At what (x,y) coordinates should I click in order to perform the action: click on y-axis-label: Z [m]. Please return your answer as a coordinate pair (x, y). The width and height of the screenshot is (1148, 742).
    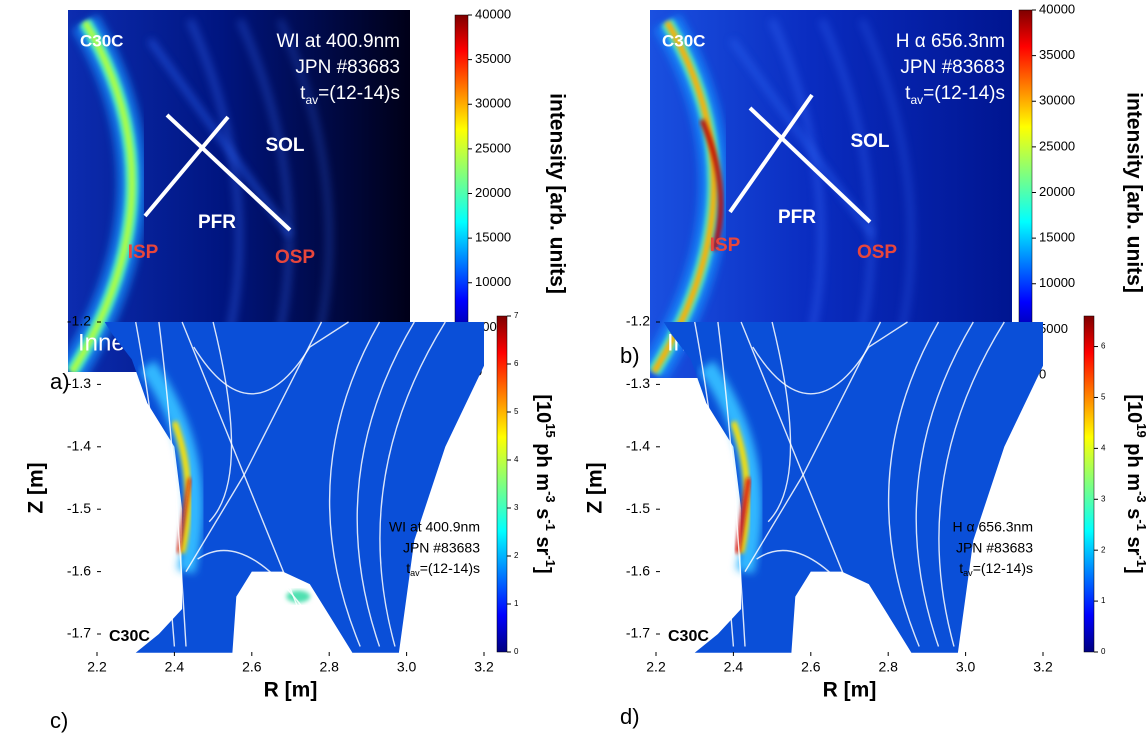
    Looking at the image, I should click on (595, 487).